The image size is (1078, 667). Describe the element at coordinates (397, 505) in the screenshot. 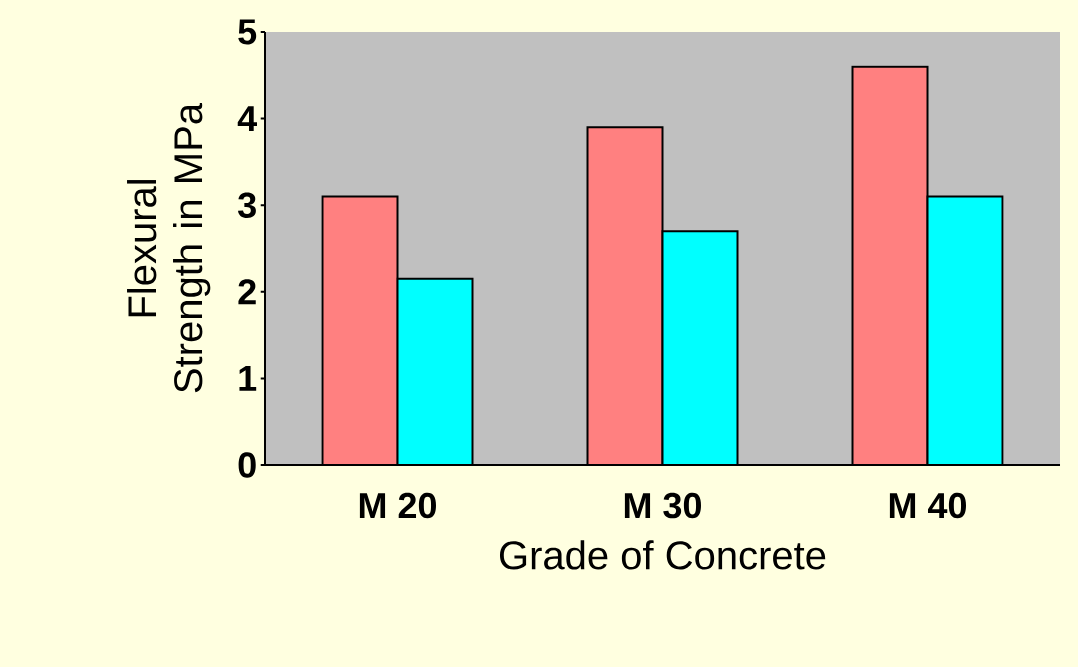

I see `x-tick-label: M 20` at that location.